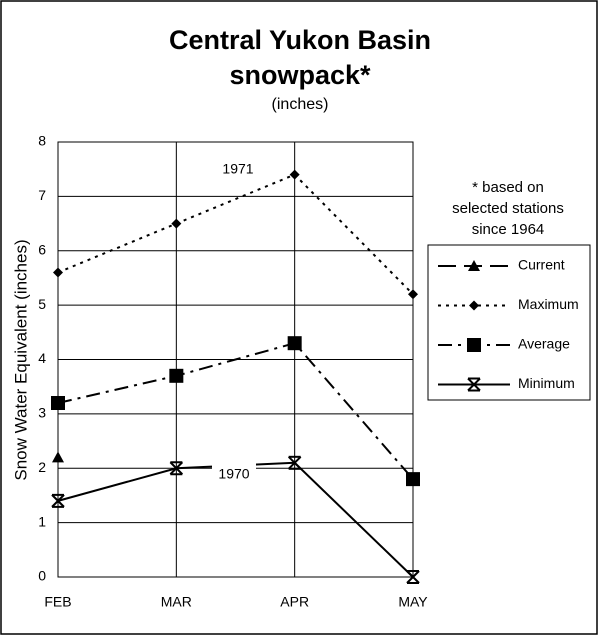 This screenshot has height=635, width=598. I want to click on annotation: 1970, so click(233, 474).